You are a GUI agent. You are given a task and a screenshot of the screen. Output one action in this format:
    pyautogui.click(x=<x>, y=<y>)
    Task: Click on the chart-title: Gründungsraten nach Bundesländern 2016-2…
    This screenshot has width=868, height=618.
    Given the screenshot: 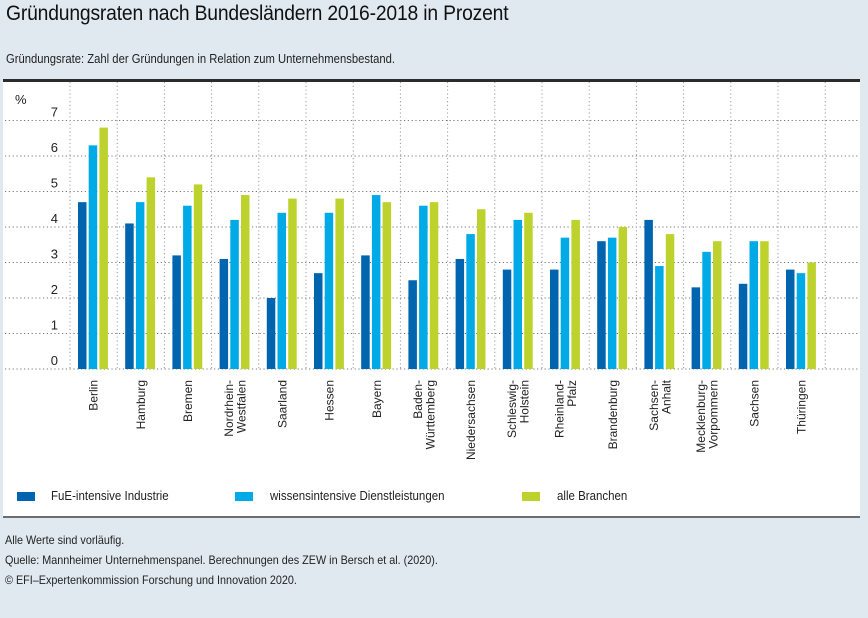 What is the action you would take?
    pyautogui.click(x=257, y=13)
    